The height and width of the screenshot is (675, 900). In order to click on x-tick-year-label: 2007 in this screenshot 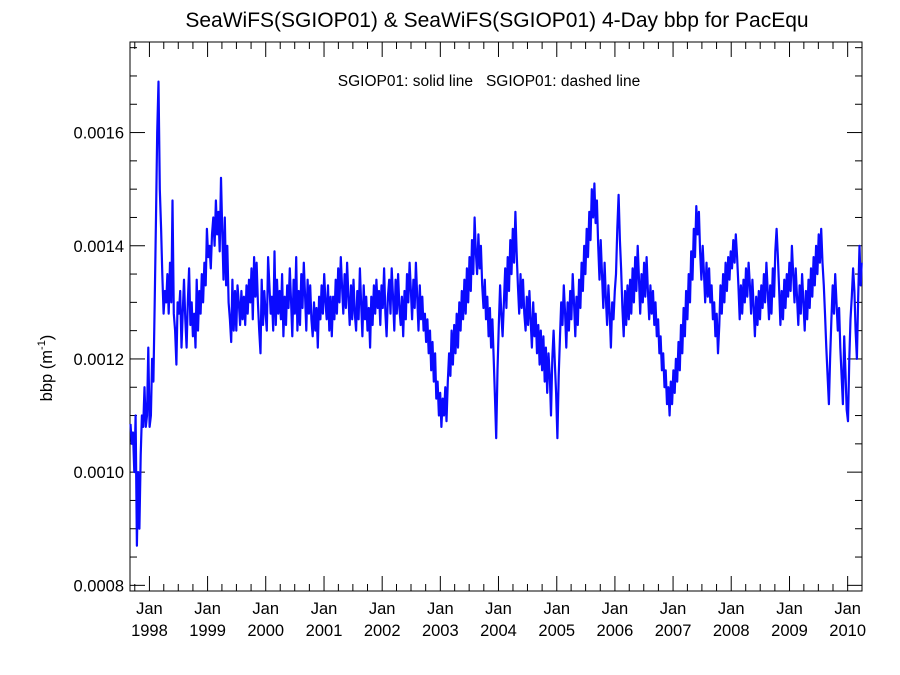, I will do `click(673, 631)`.